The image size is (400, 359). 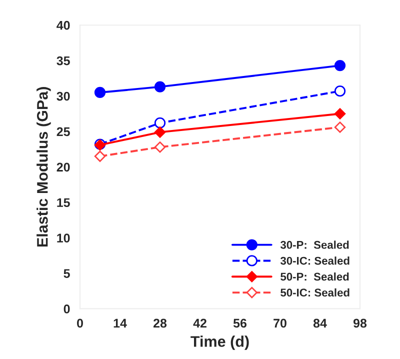 What do you see at coordinates (63, 25) in the screenshot?
I see `y-tick-label: 40` at bounding box center [63, 25].